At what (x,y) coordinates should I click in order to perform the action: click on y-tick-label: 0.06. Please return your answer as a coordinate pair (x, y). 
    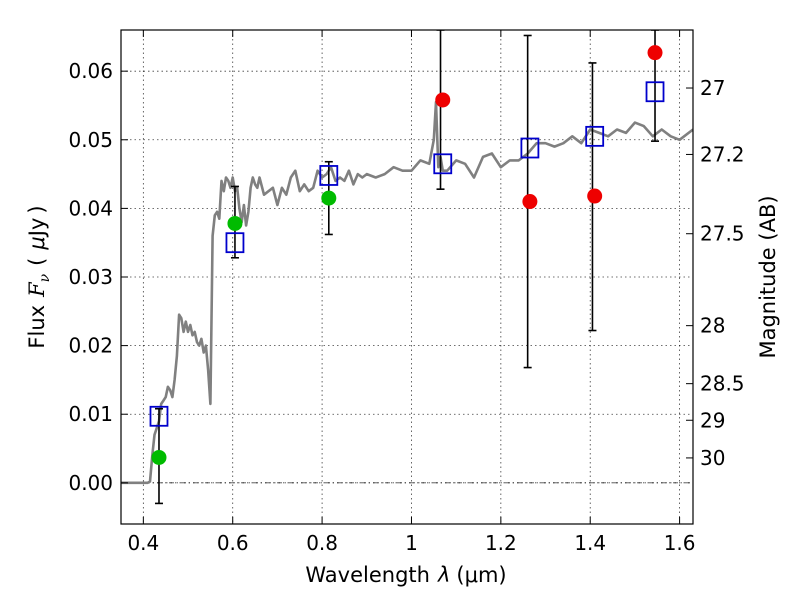
    Looking at the image, I should click on (90, 71).